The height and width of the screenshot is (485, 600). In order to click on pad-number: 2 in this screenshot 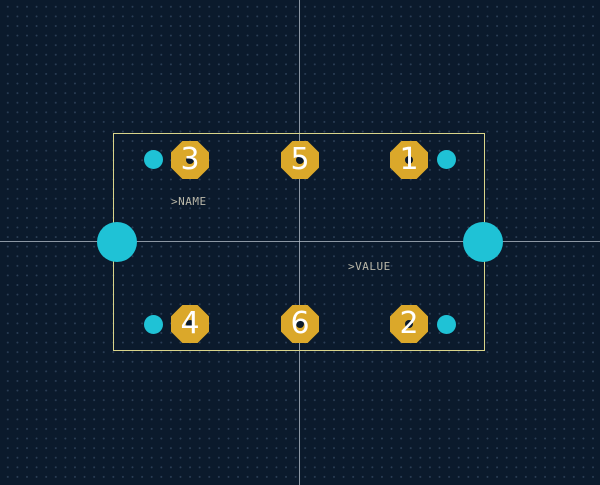, I will do `click(409, 323)`.